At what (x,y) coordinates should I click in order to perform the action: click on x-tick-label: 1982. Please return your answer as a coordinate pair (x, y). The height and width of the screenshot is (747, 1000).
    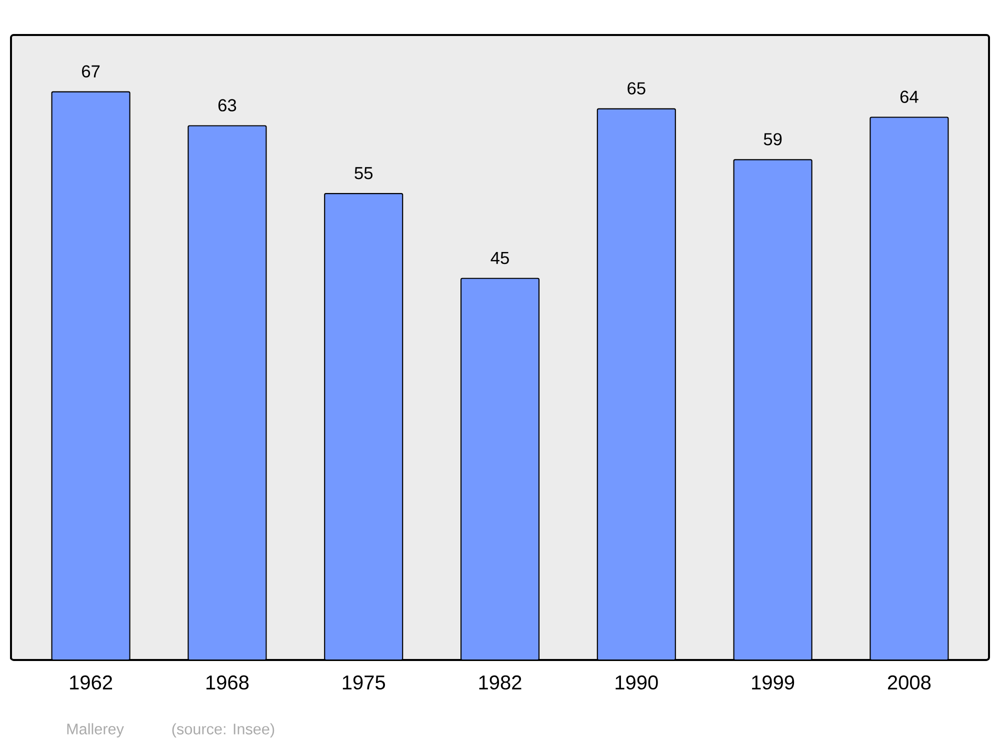
    Looking at the image, I should click on (500, 682).